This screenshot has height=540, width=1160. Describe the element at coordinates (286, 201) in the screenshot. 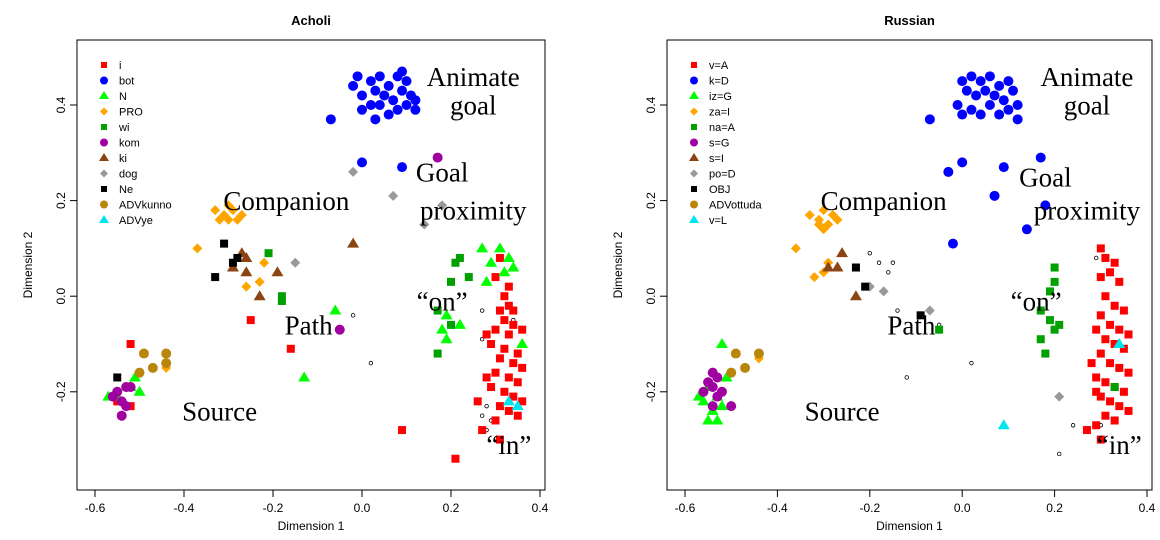

I see `region-annotation: Companion` at that location.